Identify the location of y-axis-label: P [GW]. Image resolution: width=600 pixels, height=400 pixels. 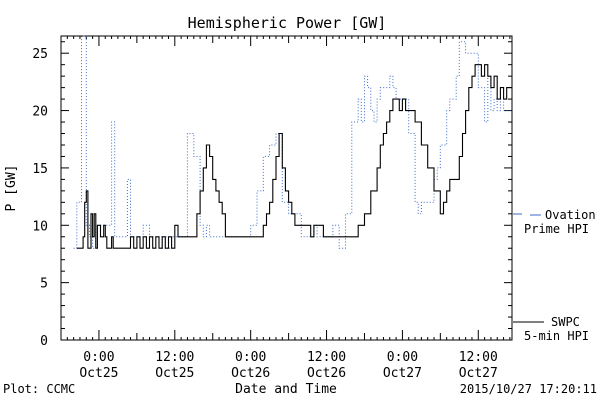
(11, 188).